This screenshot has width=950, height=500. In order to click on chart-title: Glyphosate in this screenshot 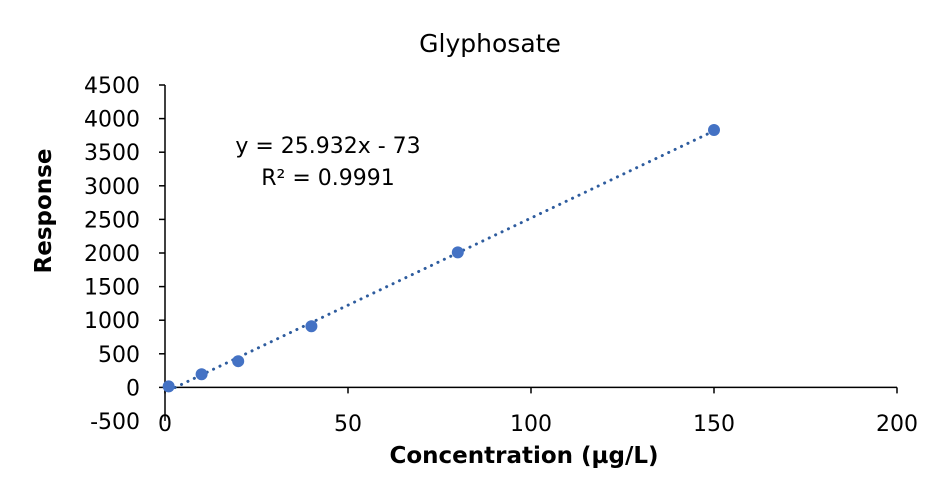, I will do `click(490, 43)`.